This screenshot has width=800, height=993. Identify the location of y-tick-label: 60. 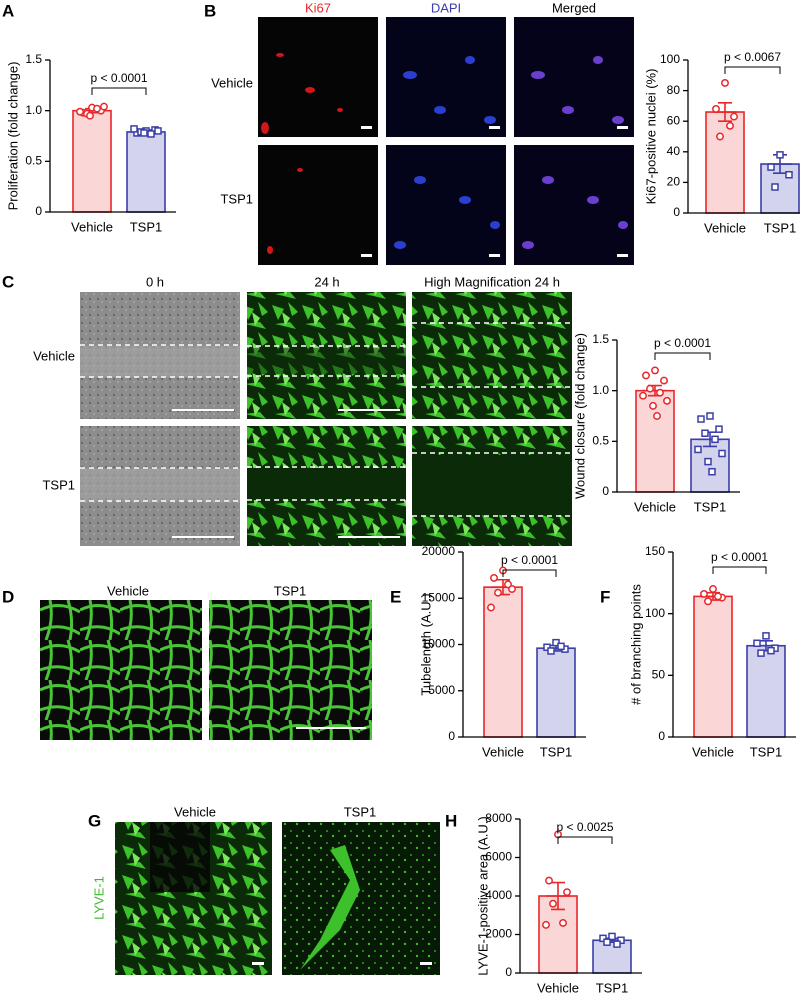
(674, 120).